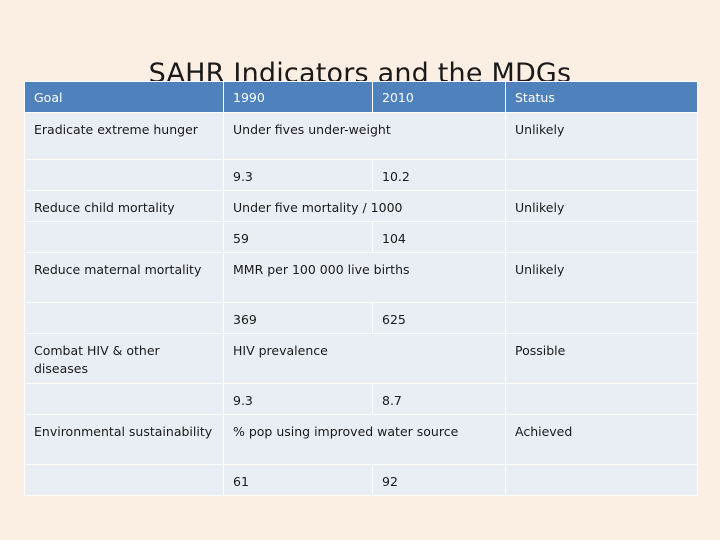  Describe the element at coordinates (439, 175) in the screenshot. I see `value-2010-cell: 10.2` at that location.